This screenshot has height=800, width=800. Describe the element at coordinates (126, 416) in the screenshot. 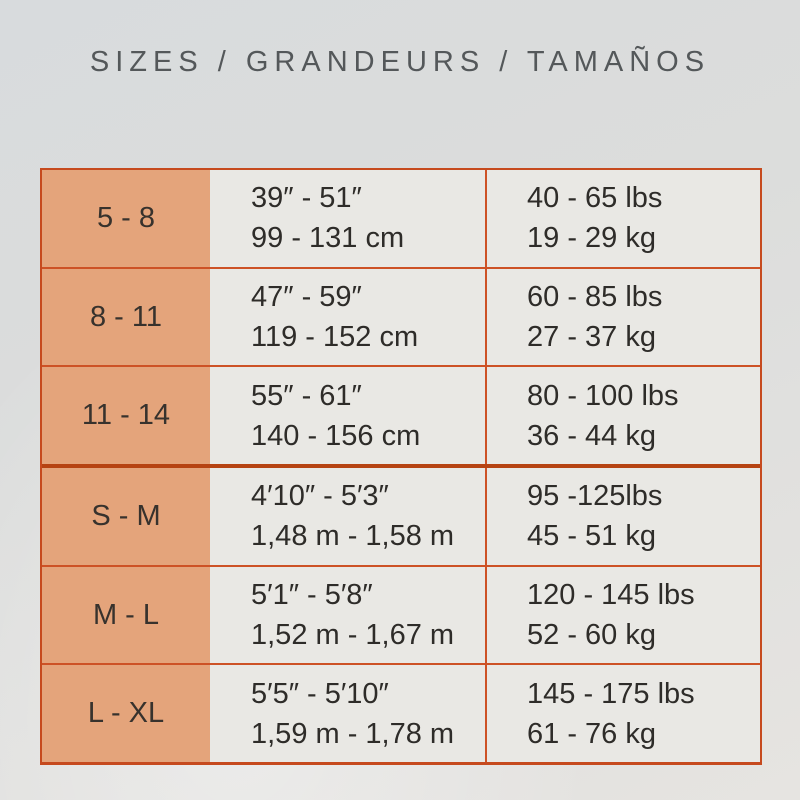

I see `size-cell: 11 - 14` at that location.